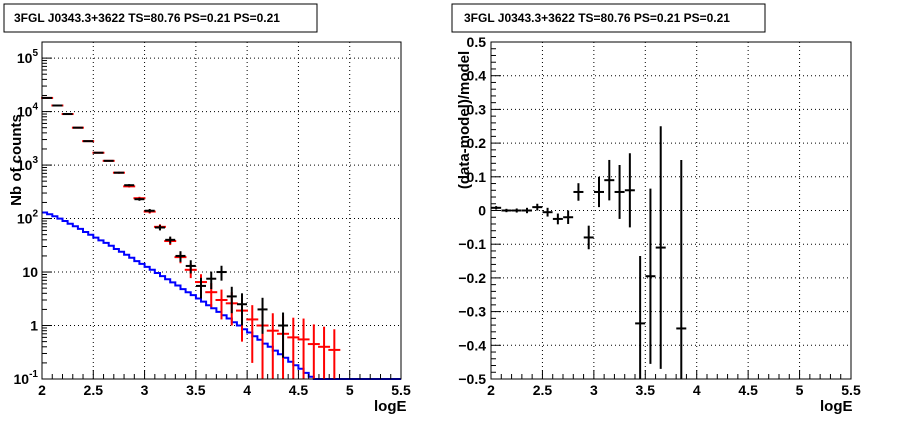 The image size is (898, 426). What do you see at coordinates (472, 345) in the screenshot?
I see `residuals-y-tick-label: −0.4` at bounding box center [472, 345].